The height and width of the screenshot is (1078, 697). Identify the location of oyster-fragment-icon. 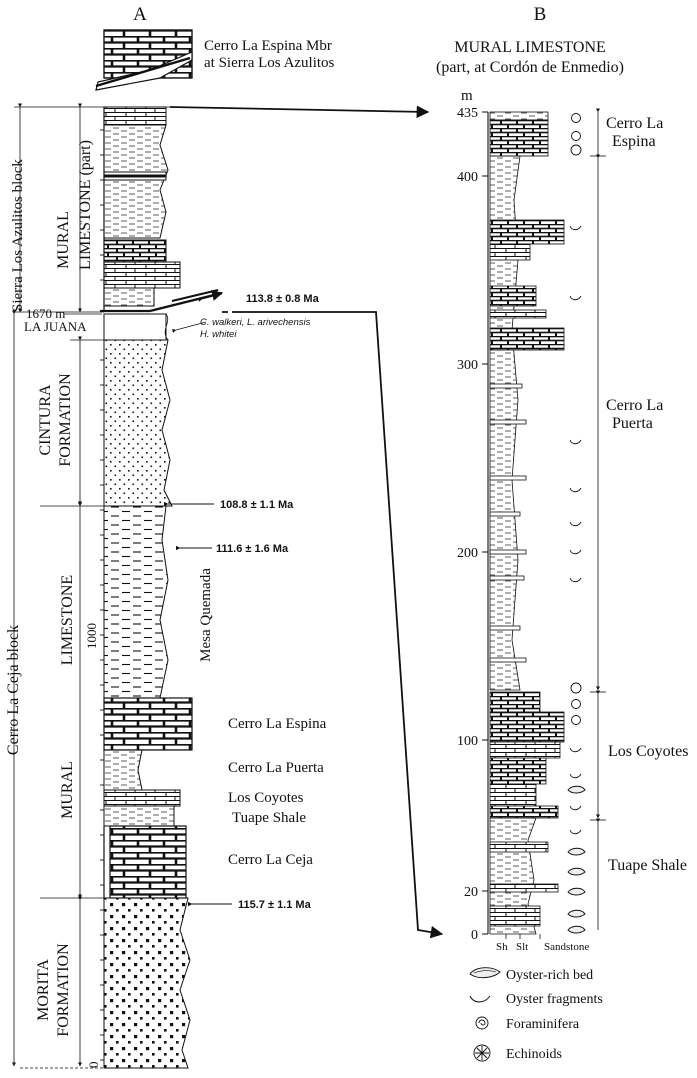
(480, 999).